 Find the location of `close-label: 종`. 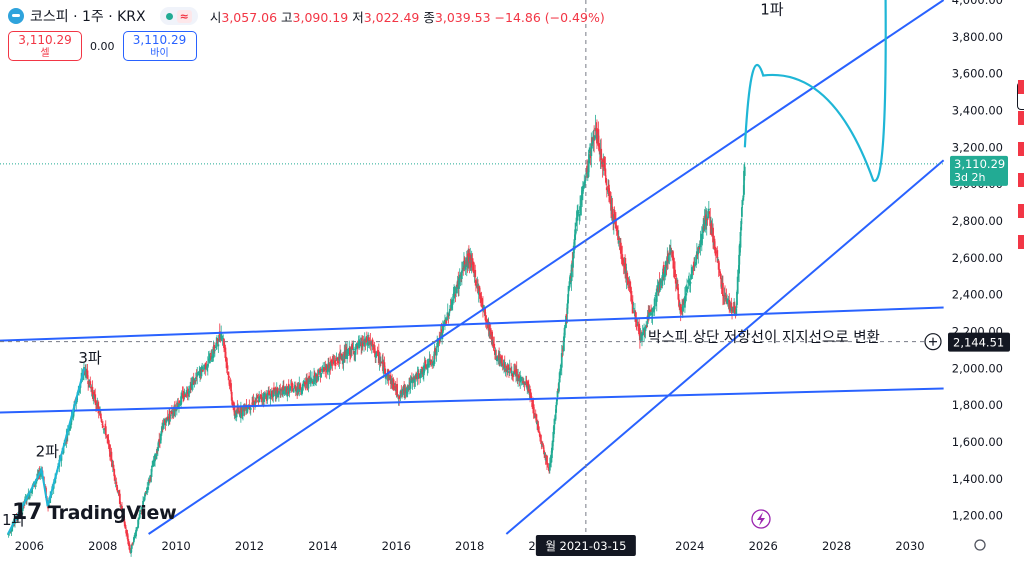

close-label: 종 is located at coordinates (429, 17).